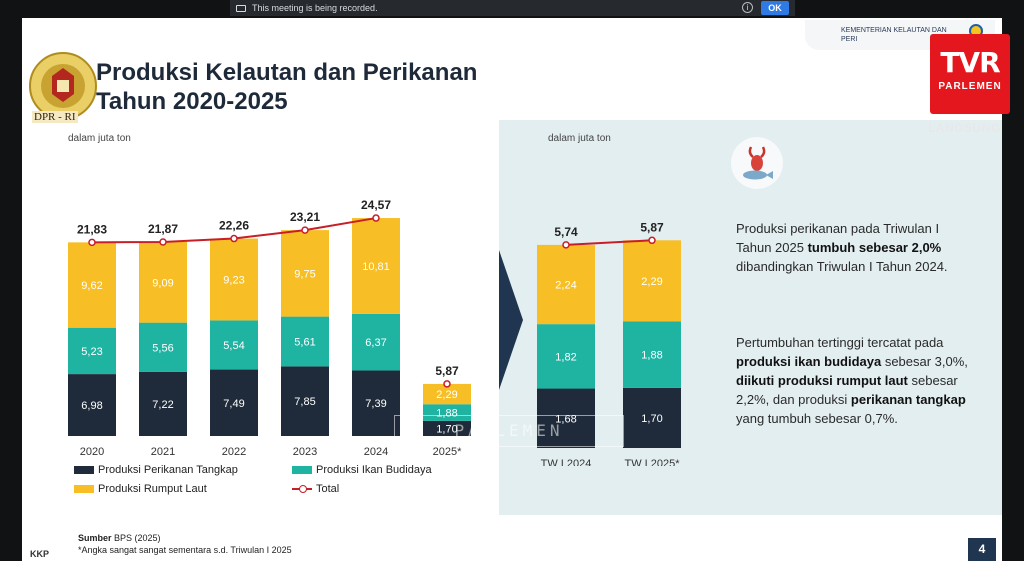 This screenshot has height=561, width=1024. Describe the element at coordinates (95, 538) in the screenshot. I see `source-label: Sumber` at that location.